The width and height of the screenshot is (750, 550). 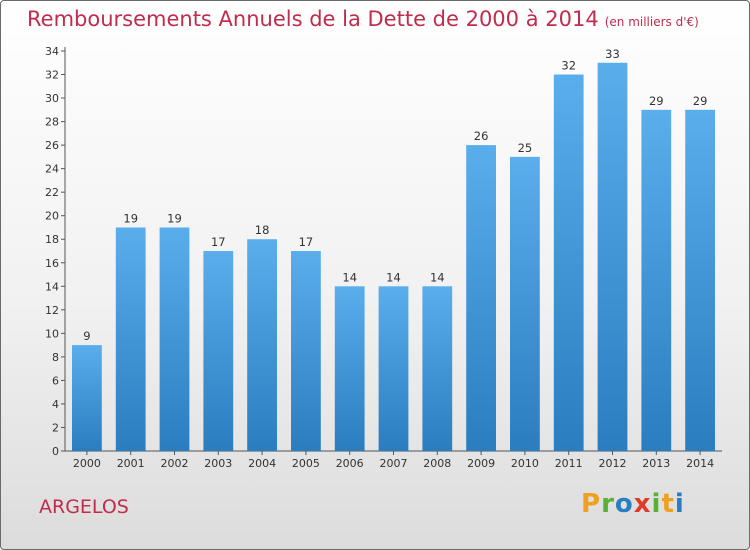 What do you see at coordinates (55, 380) in the screenshot?
I see `y-tick-label: 6` at bounding box center [55, 380].